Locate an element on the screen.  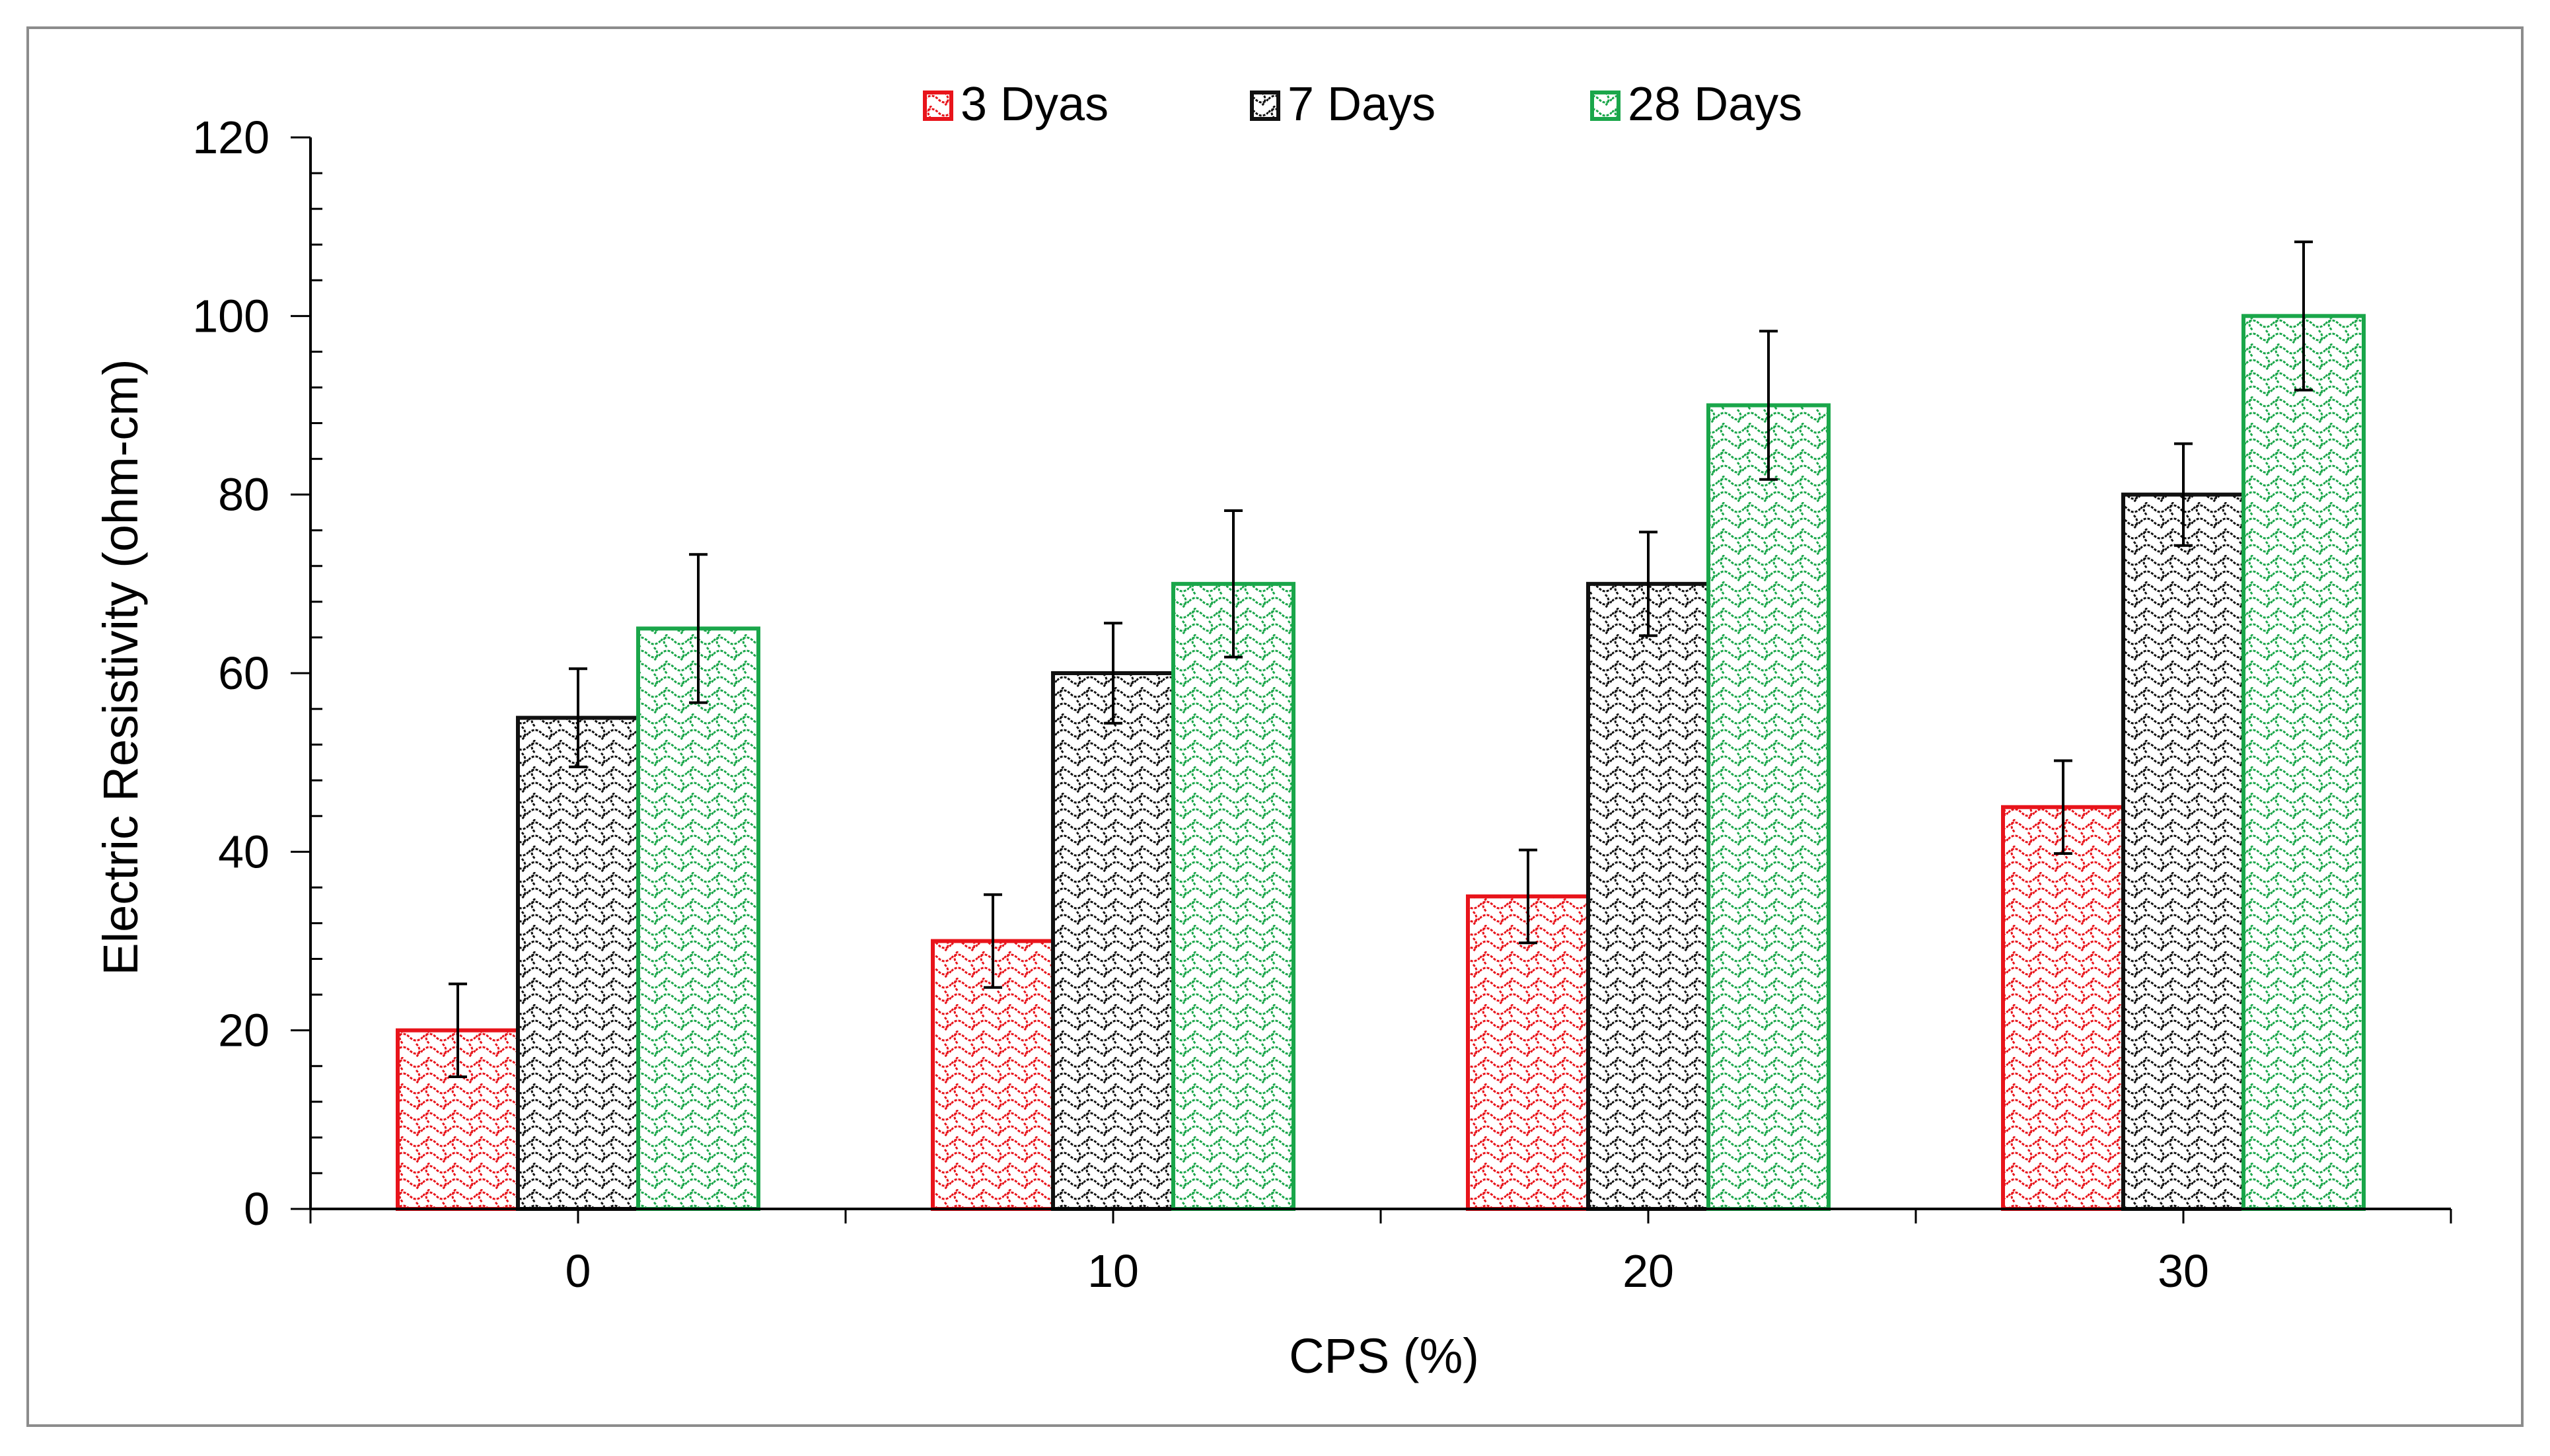
legend-label: 3 Dyas is located at coordinates (1035, 104).